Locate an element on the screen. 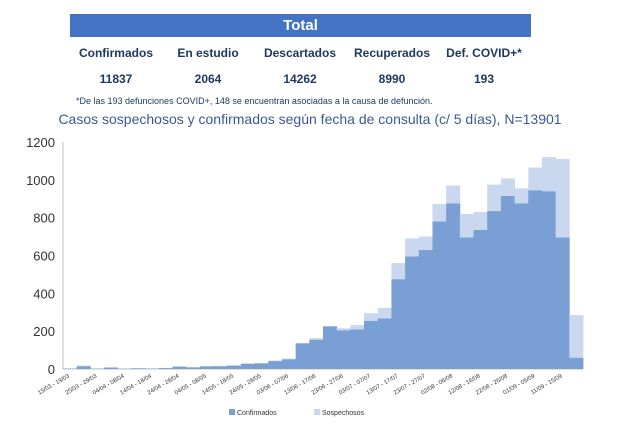 Image resolution: width=620 pixels, height=431 pixels. stat-def-covid: Def. COVID+* 193 is located at coordinates (484, 66).